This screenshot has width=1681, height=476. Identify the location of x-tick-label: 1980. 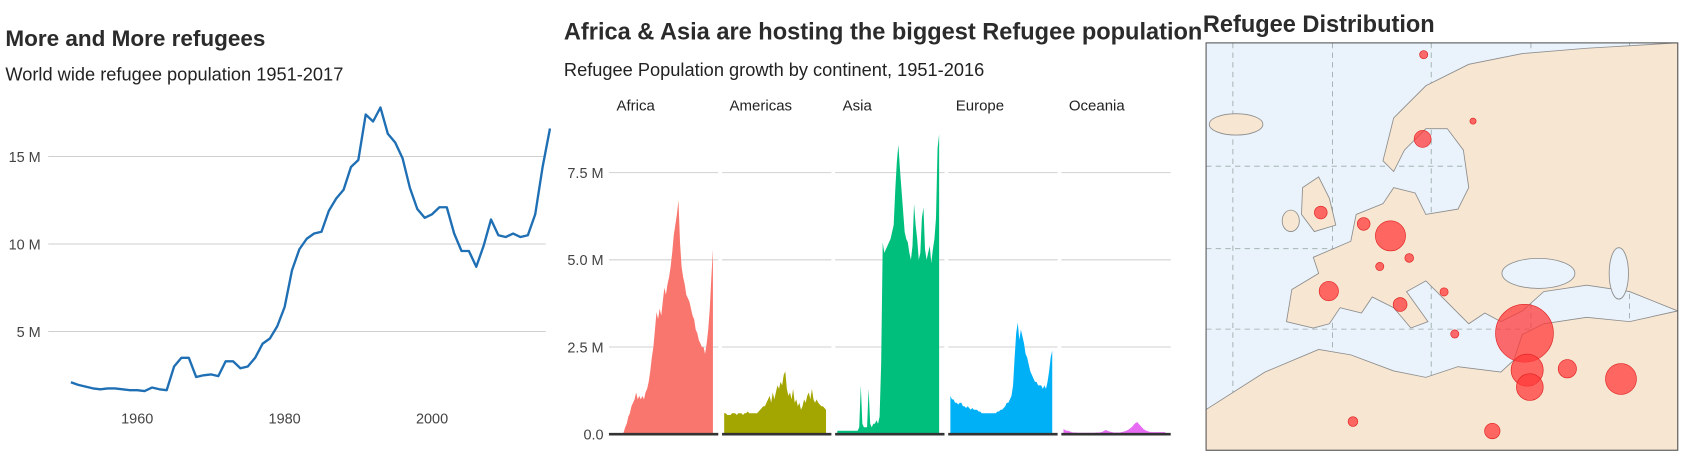
(285, 419).